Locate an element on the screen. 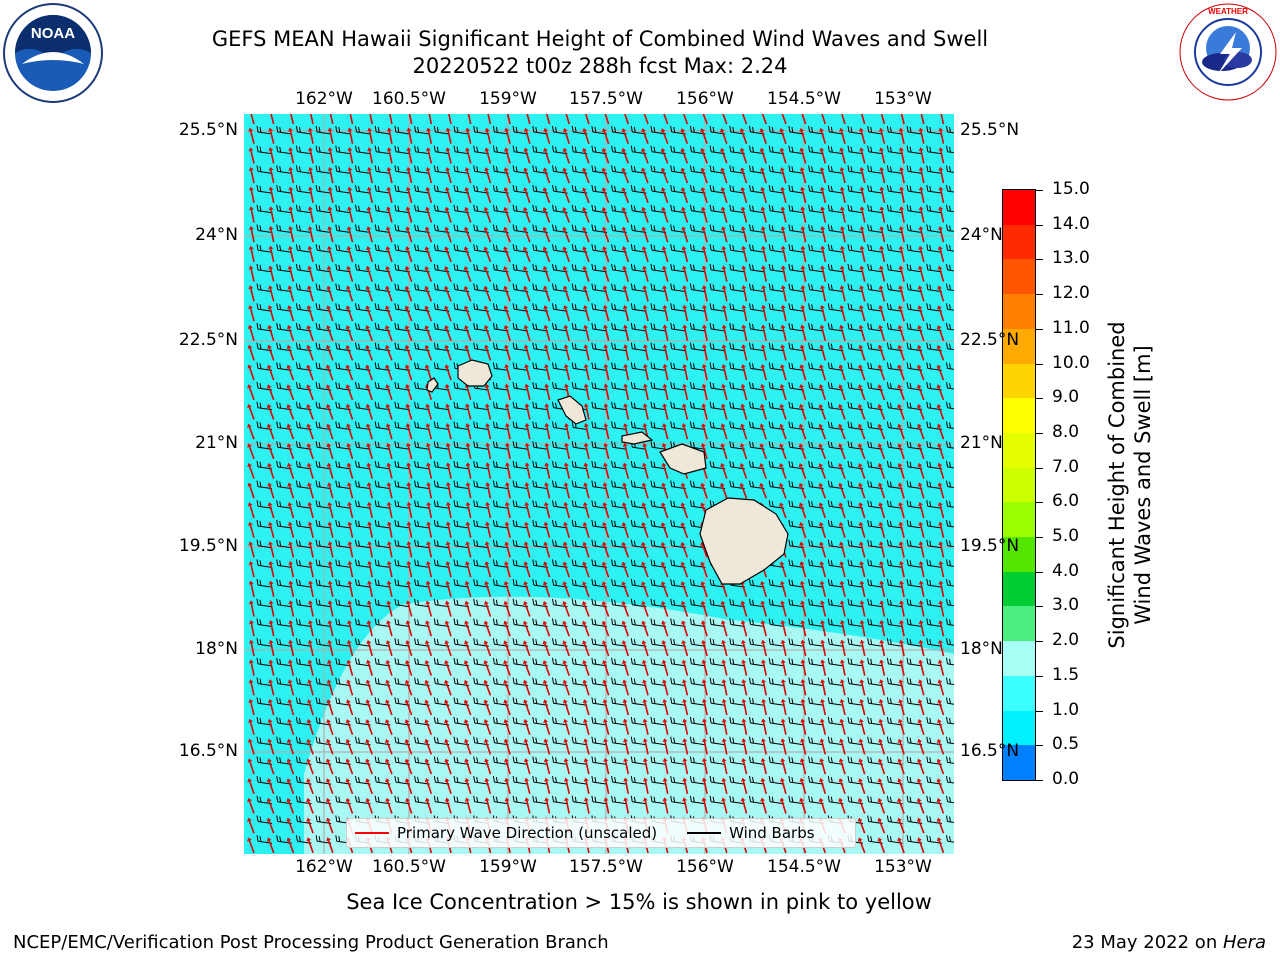 The width and height of the screenshot is (1280, 960). lat-label-right: 19.5°N is located at coordinates (990, 546).